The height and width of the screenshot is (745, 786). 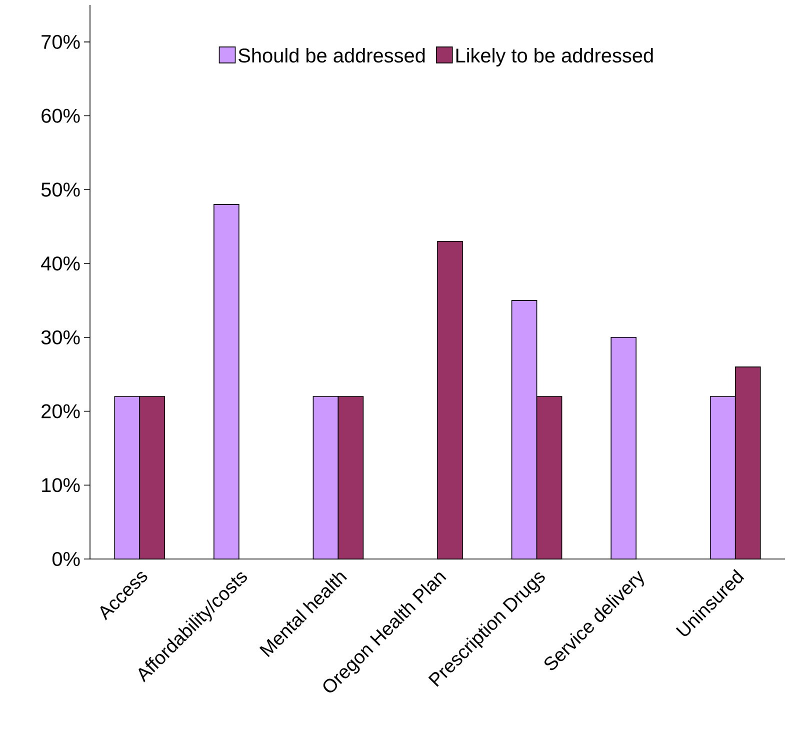 What do you see at coordinates (60, 189) in the screenshot?
I see `y-tick-label: 50%` at bounding box center [60, 189].